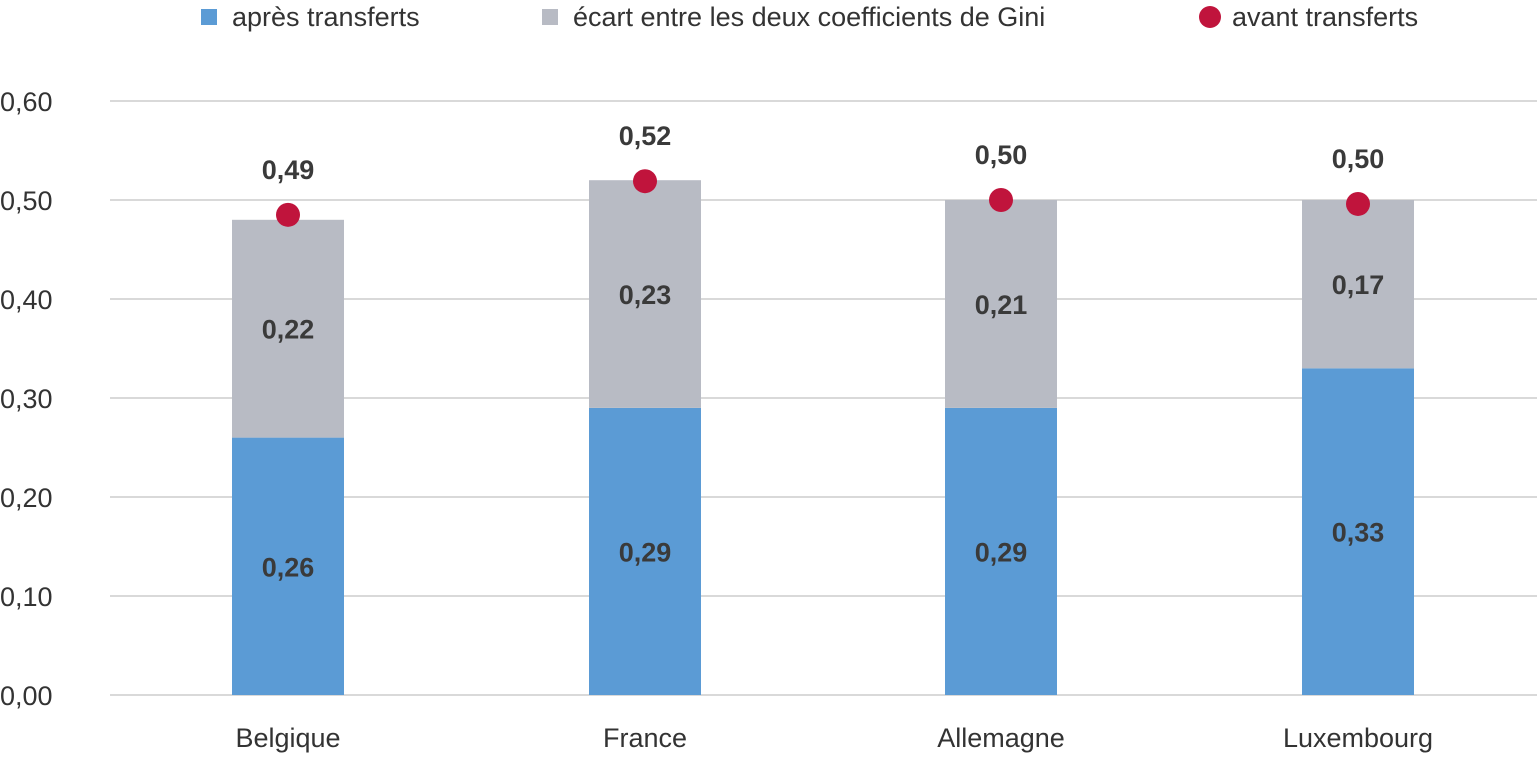 Image resolution: width=1537 pixels, height=757 pixels. What do you see at coordinates (1358, 738) in the screenshot?
I see `x-category-label: Luxembourg` at bounding box center [1358, 738].